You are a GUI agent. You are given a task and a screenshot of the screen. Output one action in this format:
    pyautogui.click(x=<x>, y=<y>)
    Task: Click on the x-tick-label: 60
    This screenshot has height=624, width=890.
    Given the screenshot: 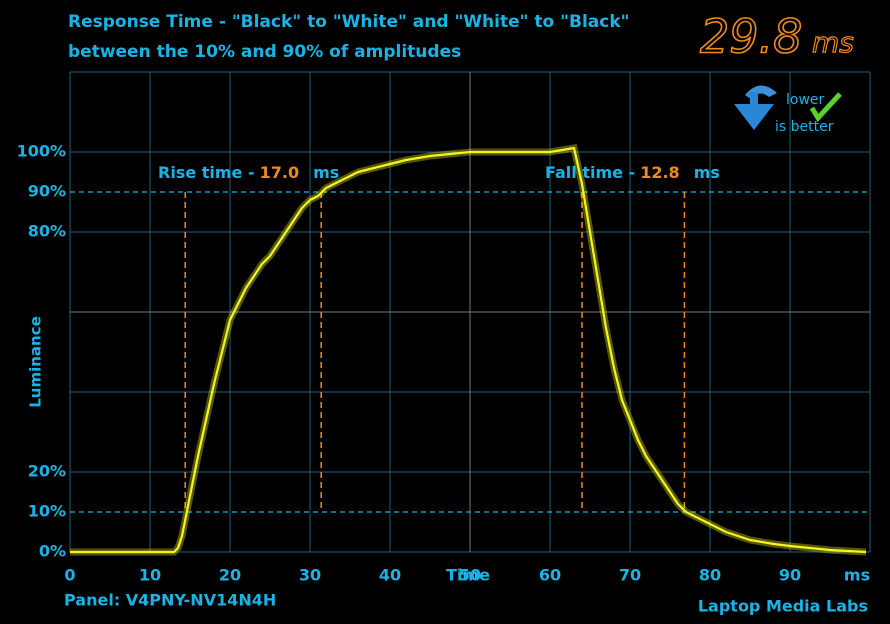 What is the action you would take?
    pyautogui.click(x=550, y=575)
    